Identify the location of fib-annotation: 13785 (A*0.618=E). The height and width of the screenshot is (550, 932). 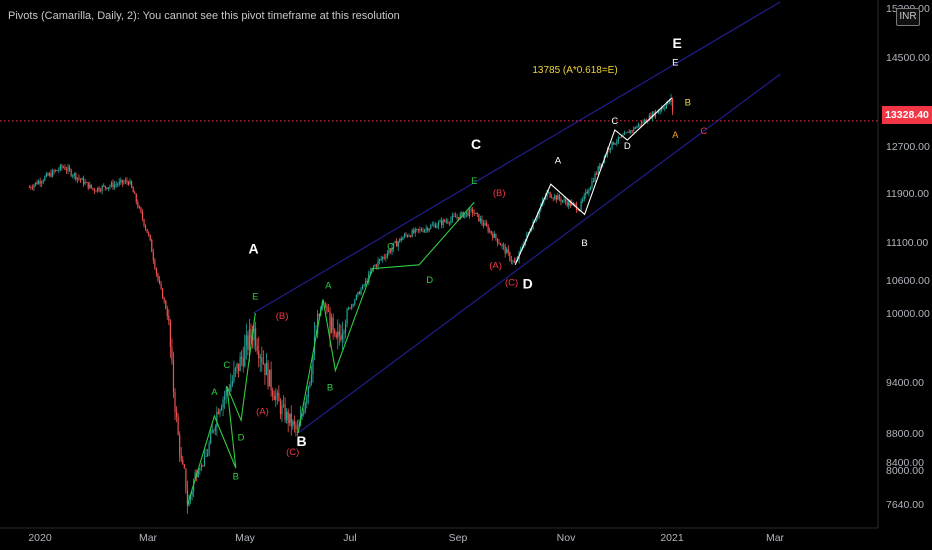
(574, 70).